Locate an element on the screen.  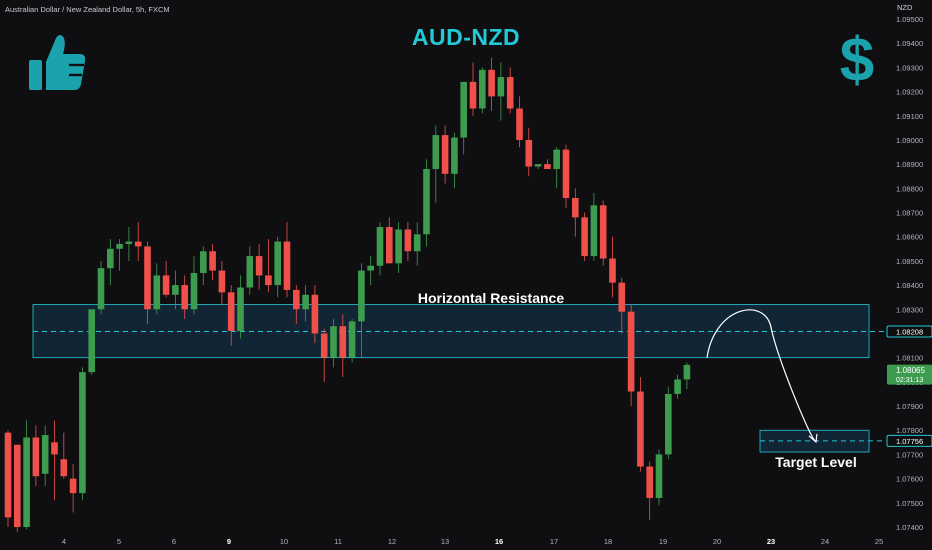
y-tick-label: 1.08400 is located at coordinates (909, 285).